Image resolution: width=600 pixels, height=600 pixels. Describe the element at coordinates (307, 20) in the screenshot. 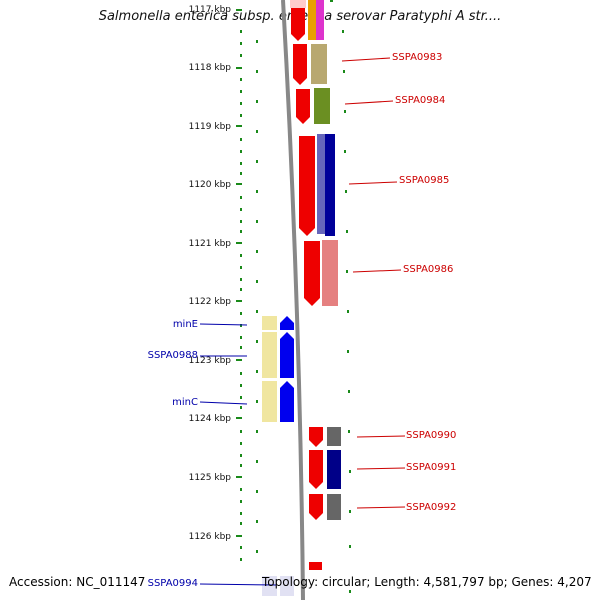

I see `top-partial-genes` at that location.